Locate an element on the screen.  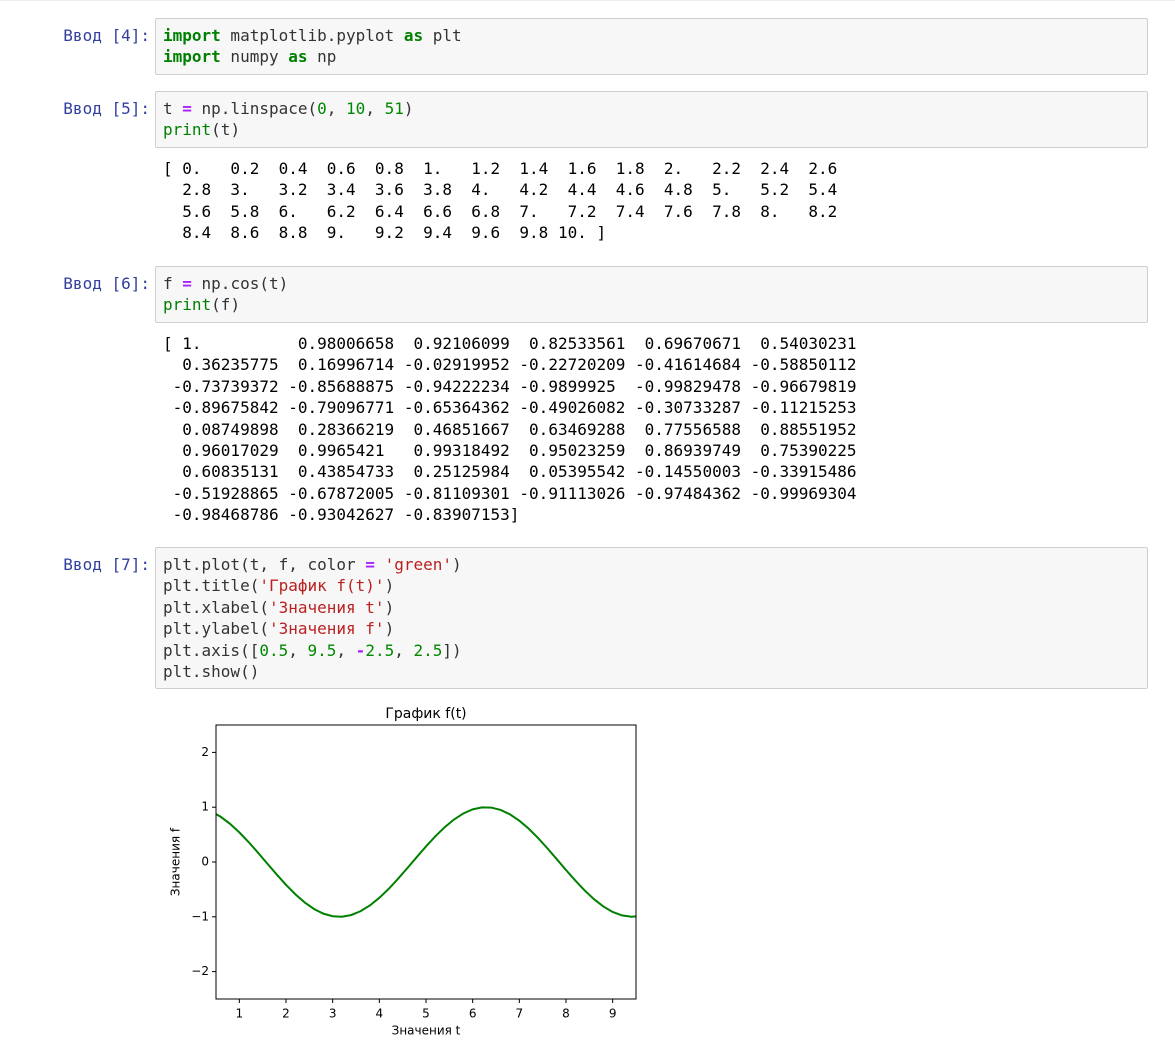
x-tick-label: 2 is located at coordinates (286, 1014).